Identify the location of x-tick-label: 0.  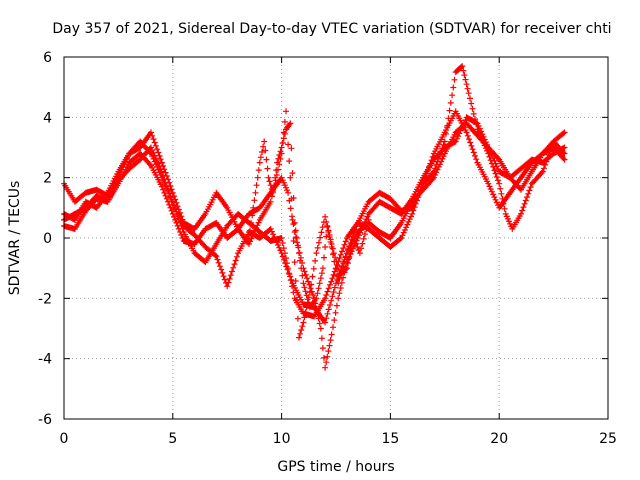
(64, 439).